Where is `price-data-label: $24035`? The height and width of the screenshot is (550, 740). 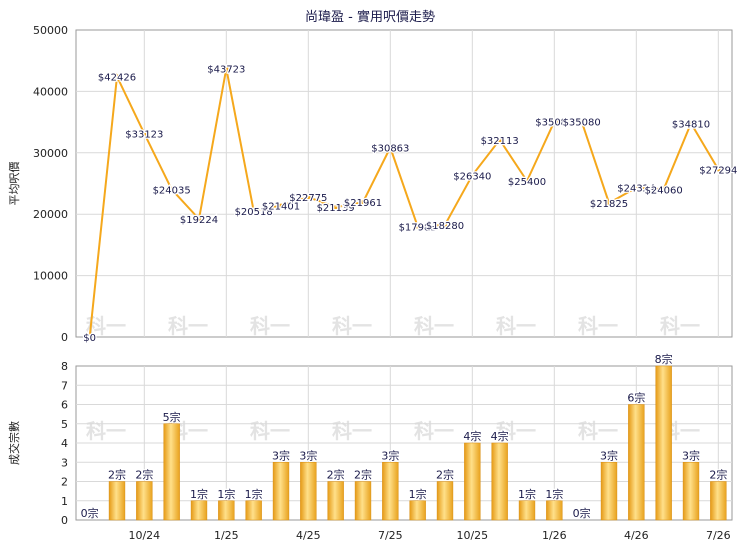 price-data-label: $24035 is located at coordinates (172, 190).